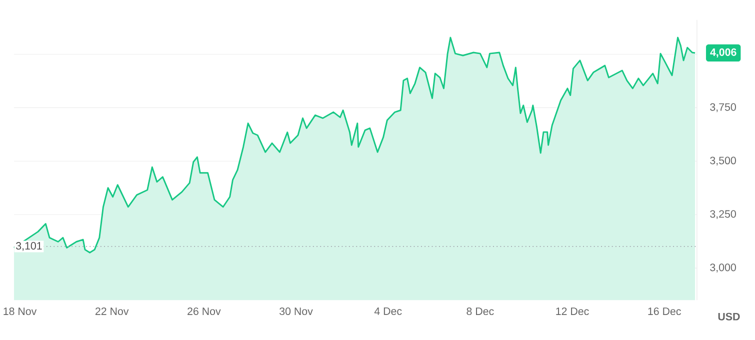  What do you see at coordinates (723, 107) in the screenshot?
I see `y-tick-label: 3,750` at bounding box center [723, 107].